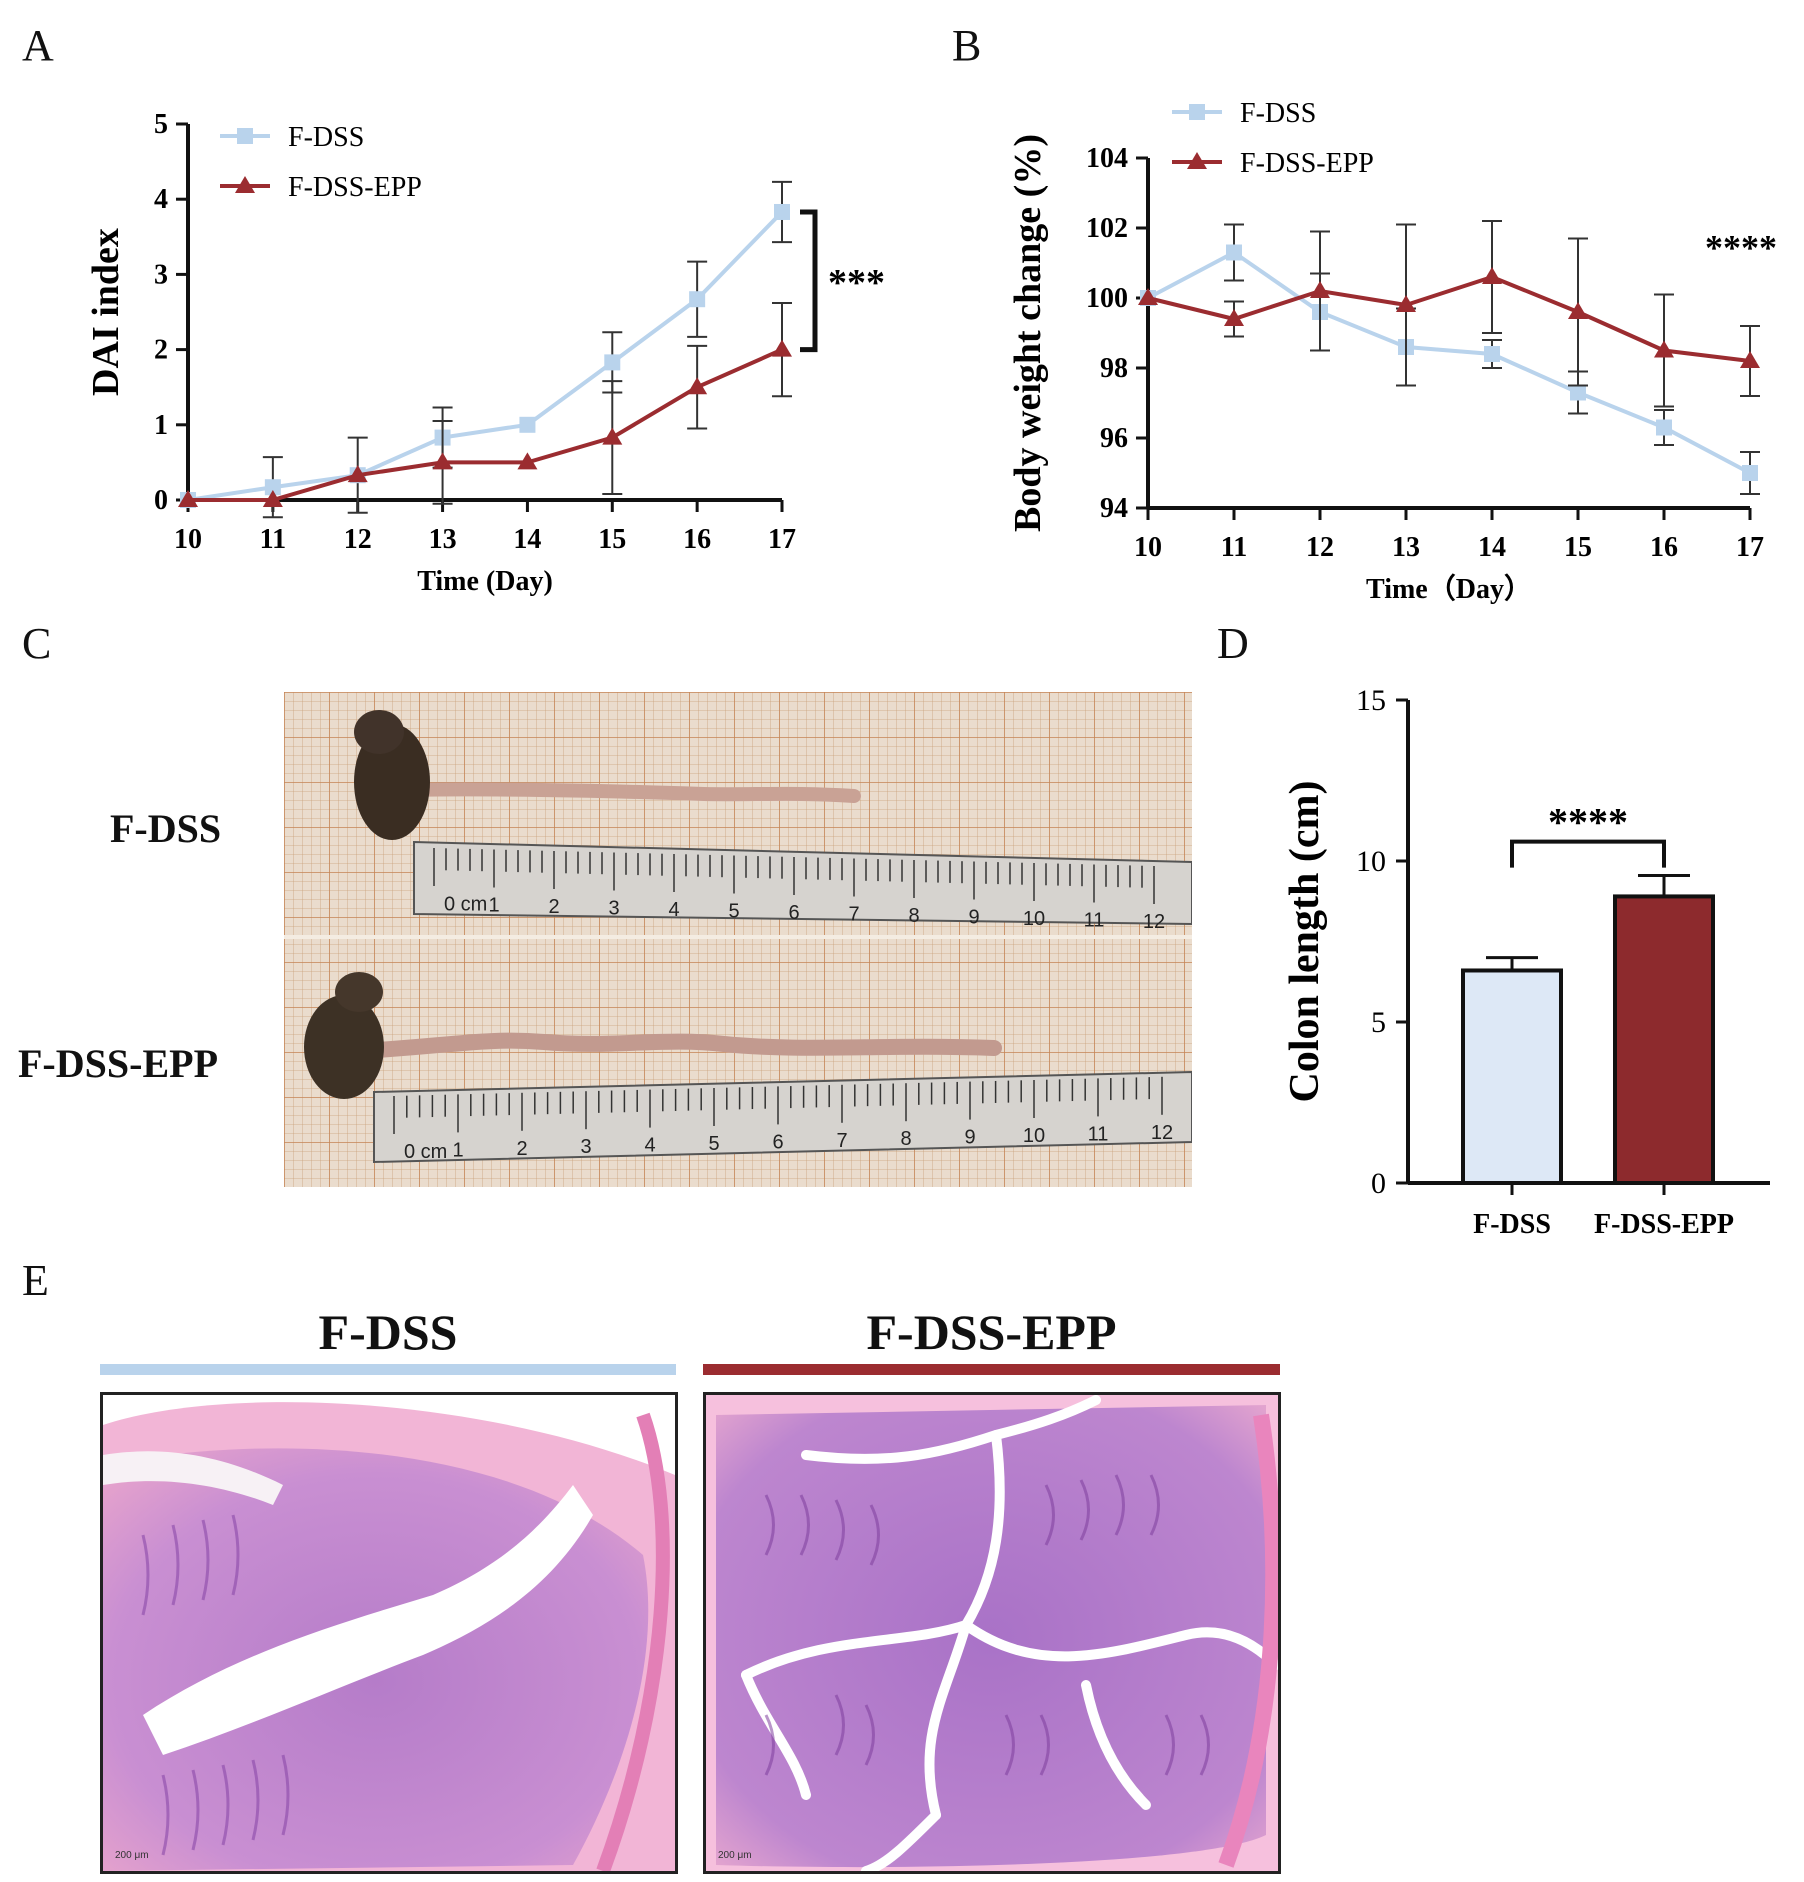  Describe the element at coordinates (738, 939) in the screenshot. I see `colon-photo: 0 cm 1 2 3 4 5 6 7 8 9 10 11 12 0 cm 1 2 3 4 5 6 7 8 9 10 11 12` at that location.